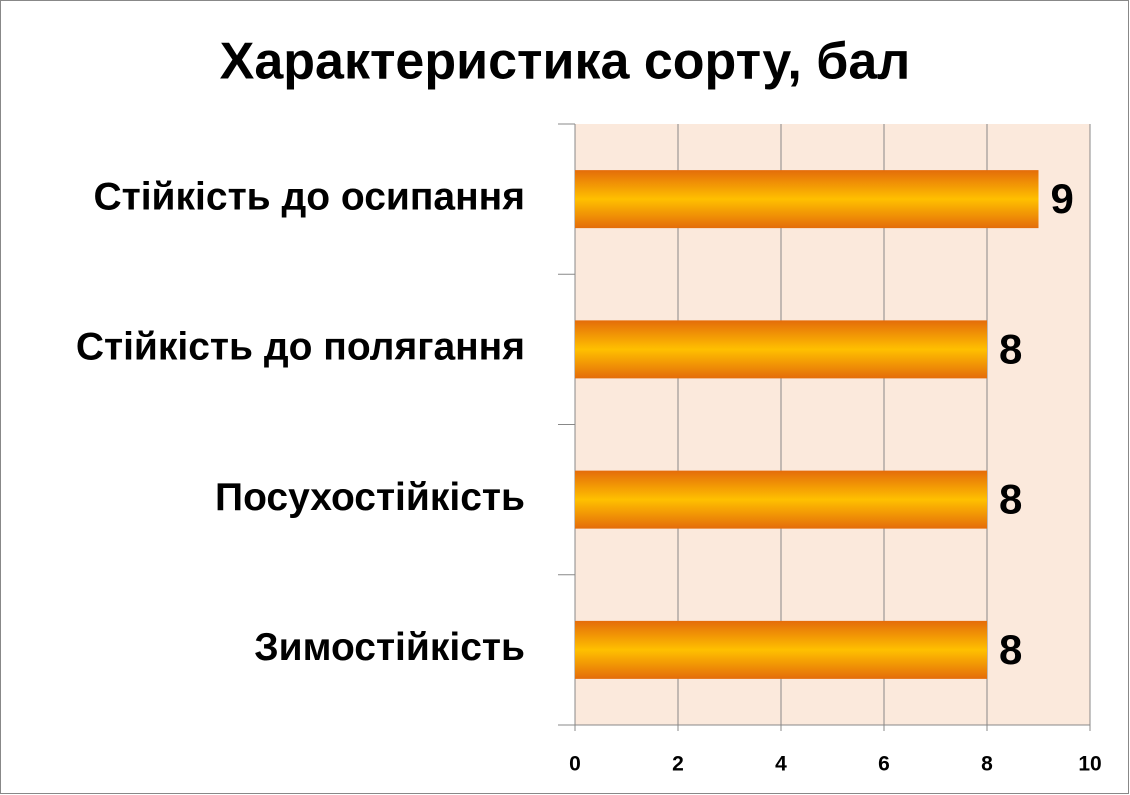 This screenshot has height=795, width=1130. Describe the element at coordinates (781, 764) in the screenshot. I see `x-tick-label: 4` at that location.